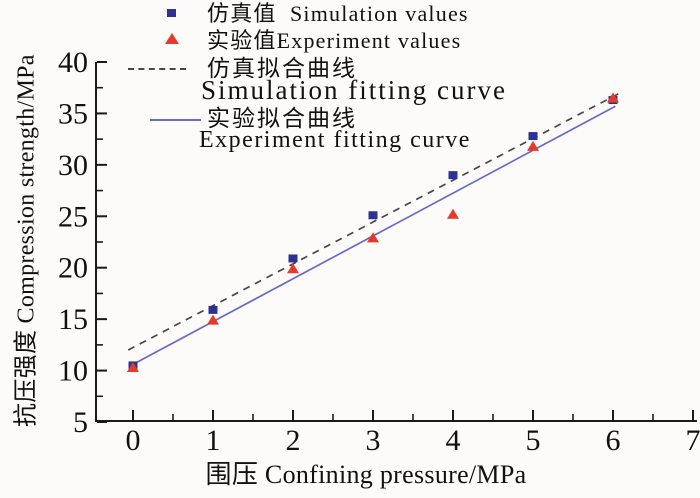 The width and height of the screenshot is (700, 498). I want to click on y-tick-label: 15, so click(73, 319).